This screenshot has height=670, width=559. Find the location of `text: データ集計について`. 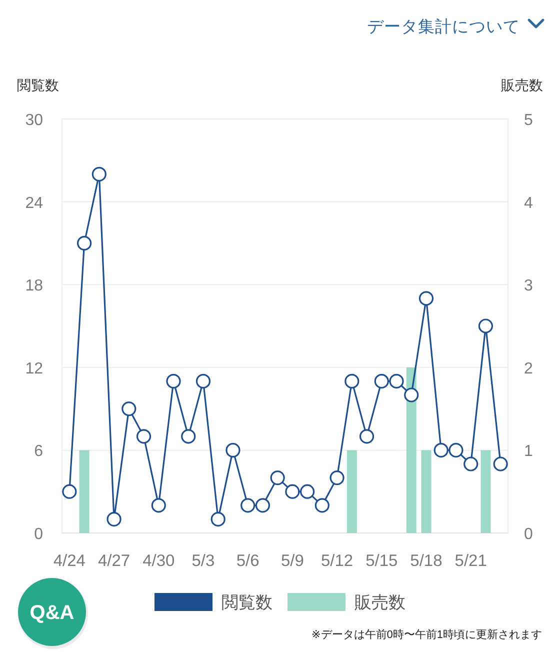

text: データ集計について is located at coordinates (443, 26).